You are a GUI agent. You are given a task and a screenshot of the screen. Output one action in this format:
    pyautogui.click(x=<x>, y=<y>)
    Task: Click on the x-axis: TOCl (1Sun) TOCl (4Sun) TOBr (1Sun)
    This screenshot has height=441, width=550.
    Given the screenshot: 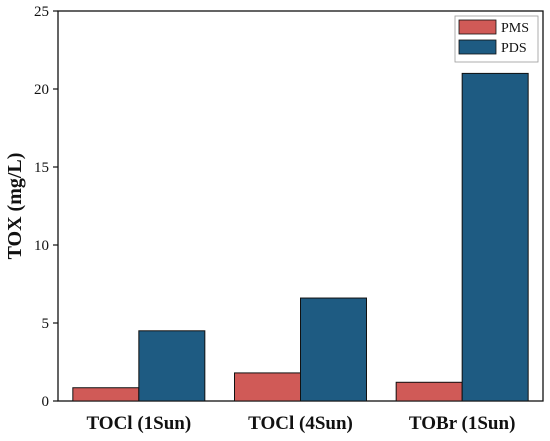 What is the action you would take?
    pyautogui.click(x=300, y=423)
    